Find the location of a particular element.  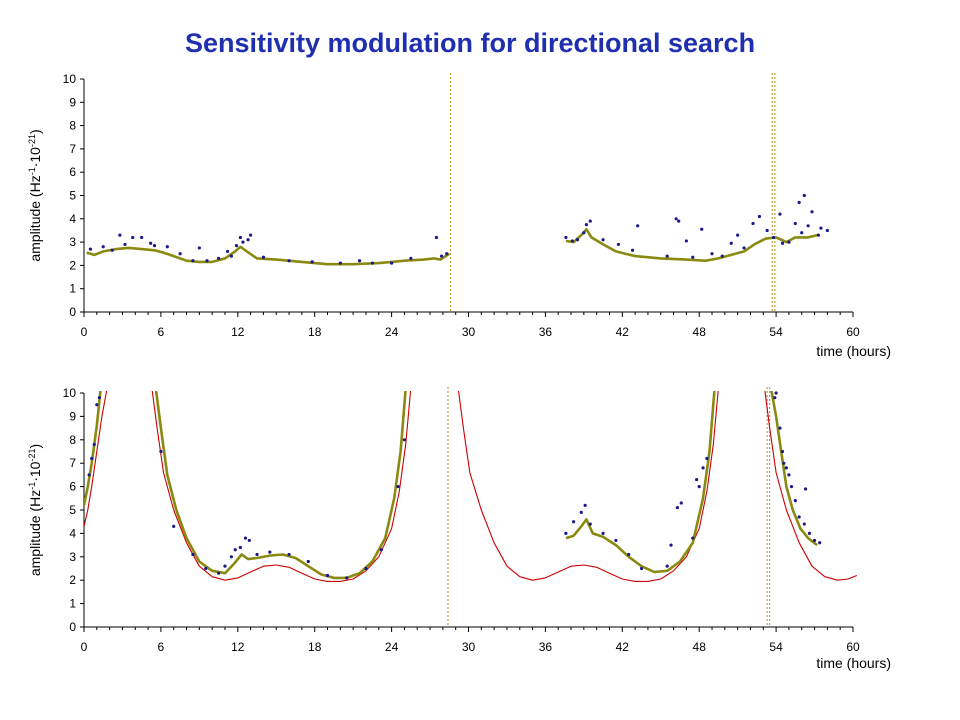

x-tick-label: 36 is located at coordinates (546, 647).